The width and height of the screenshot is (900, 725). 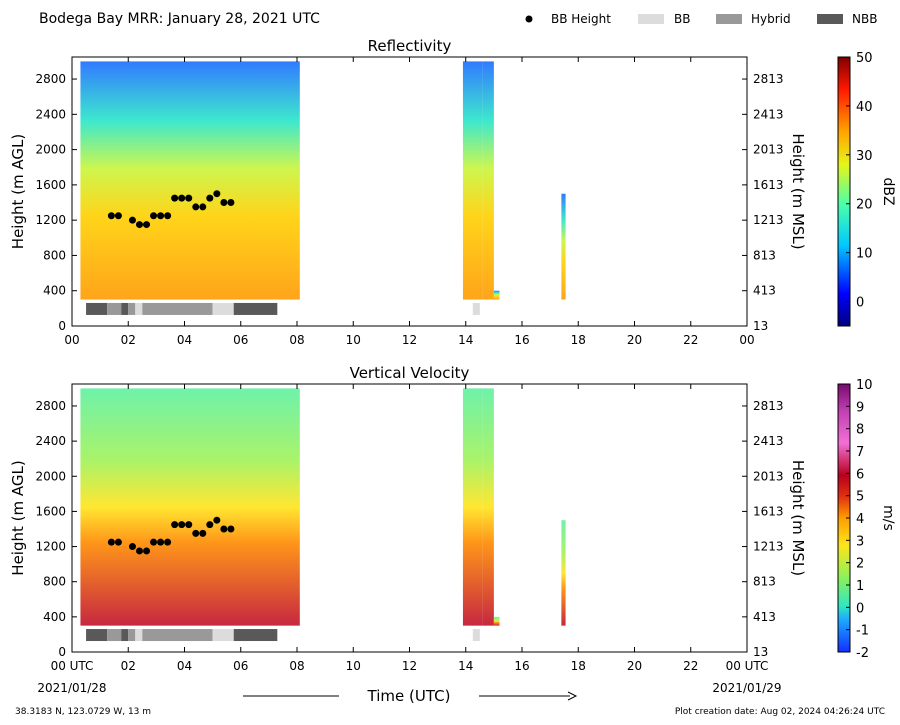 I want to click on time-arrow-head, so click(x=572, y=696).